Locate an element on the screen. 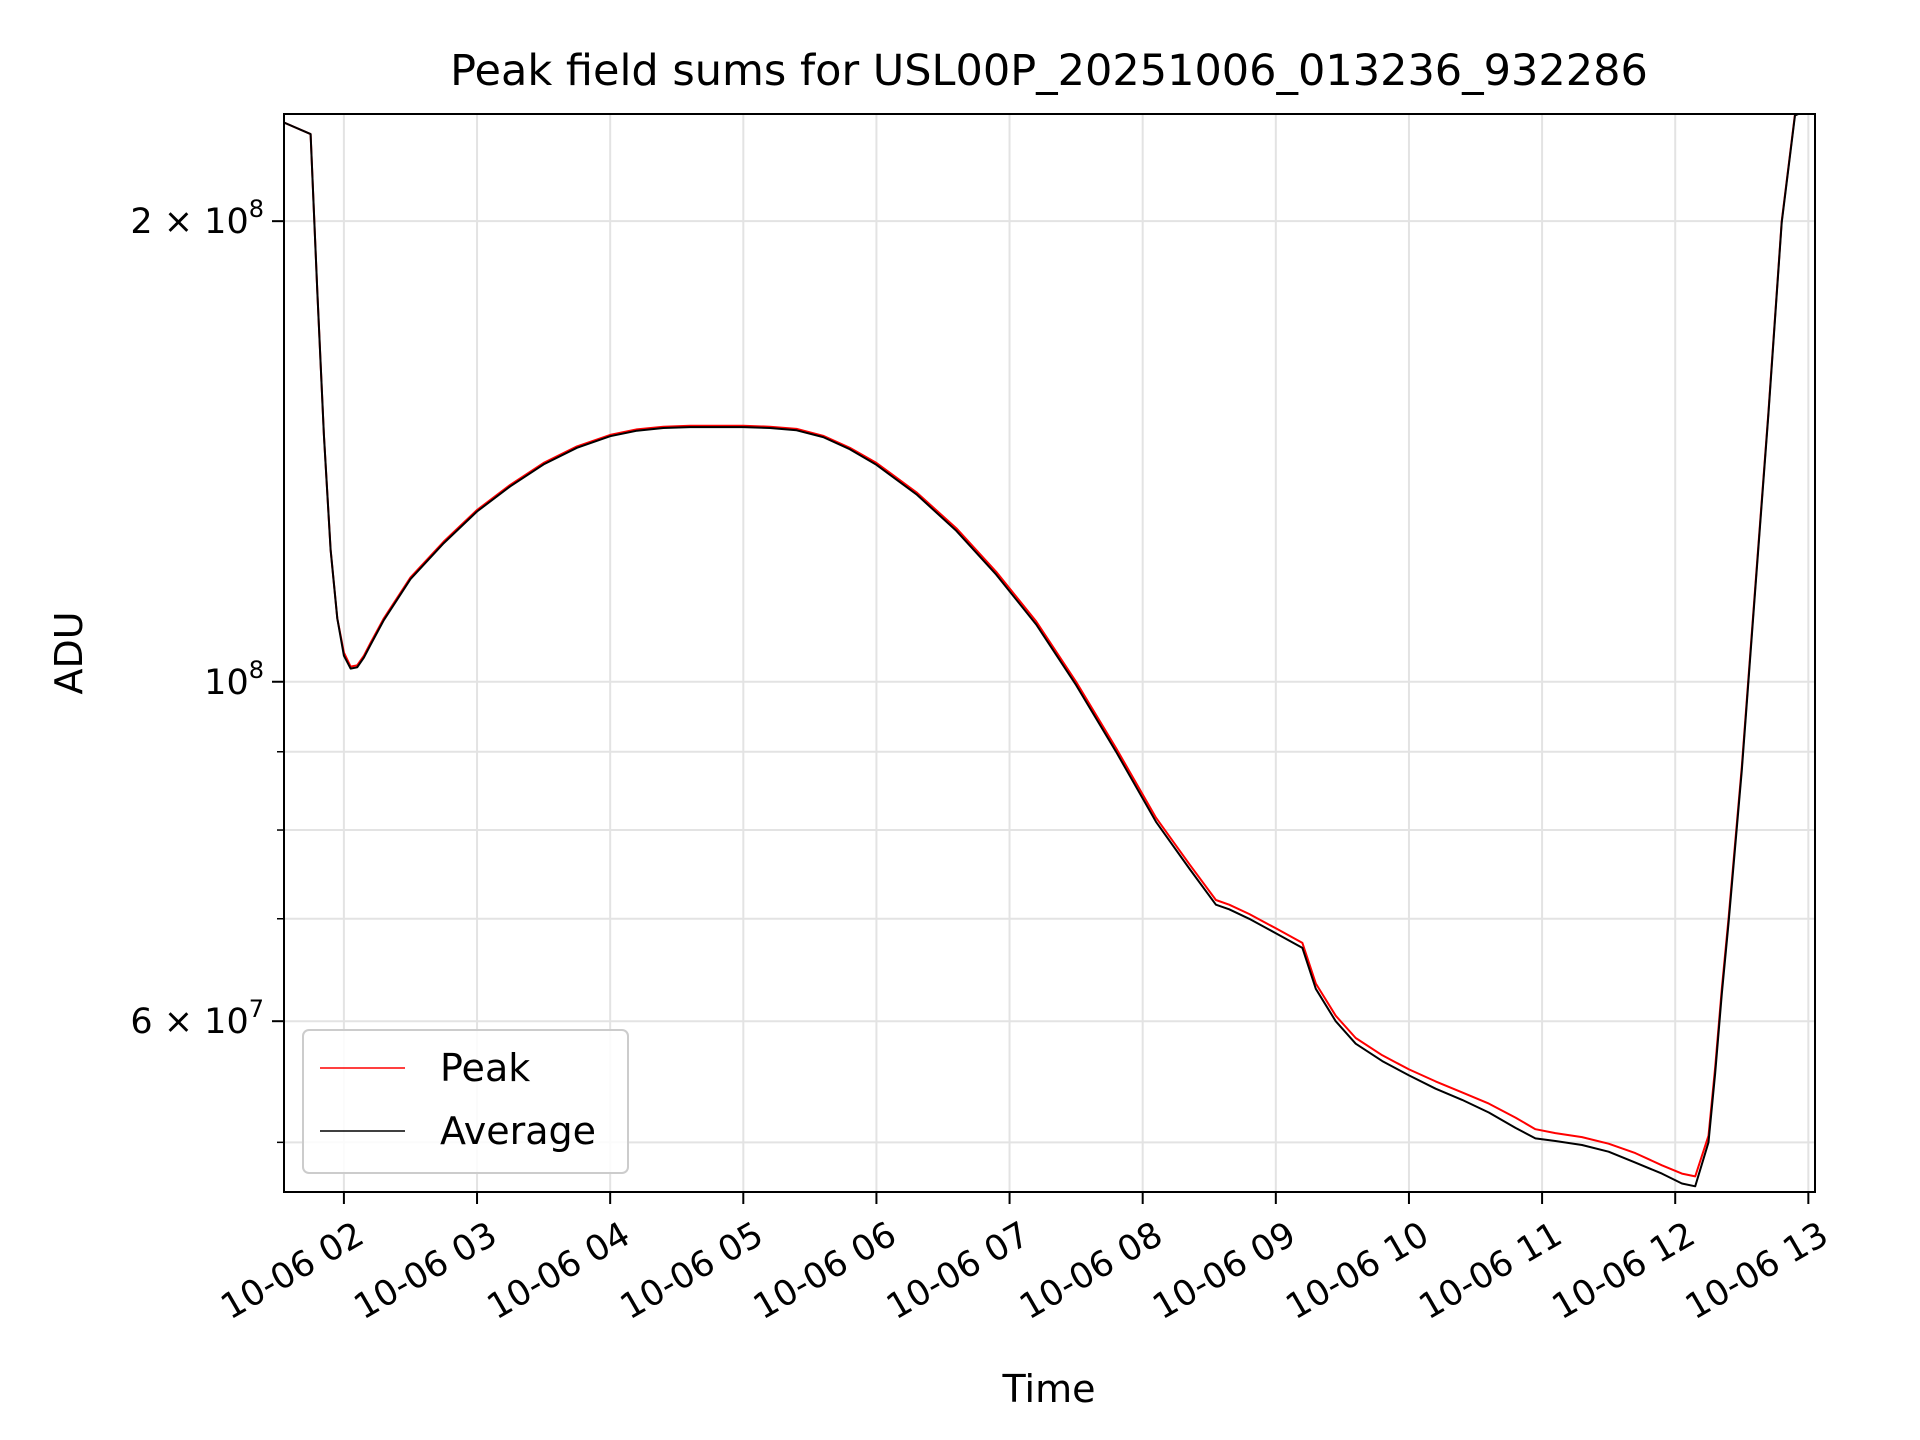  y-tick-label: 6 × 107 is located at coordinates (197, 1018).